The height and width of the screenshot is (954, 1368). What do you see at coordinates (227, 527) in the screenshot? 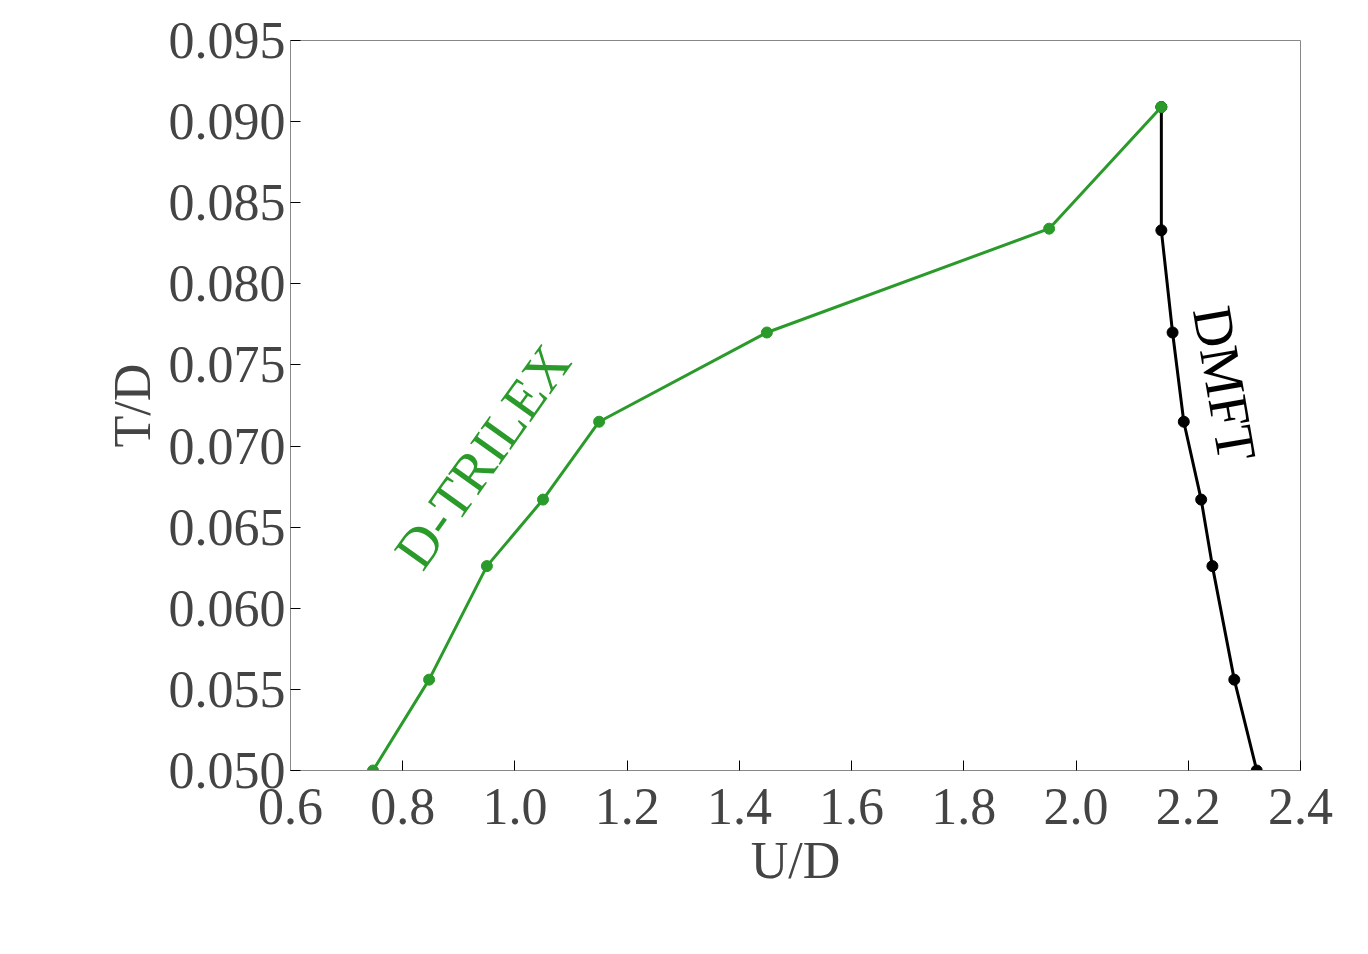
I see `y-tick-label: 0.065` at bounding box center [227, 527].